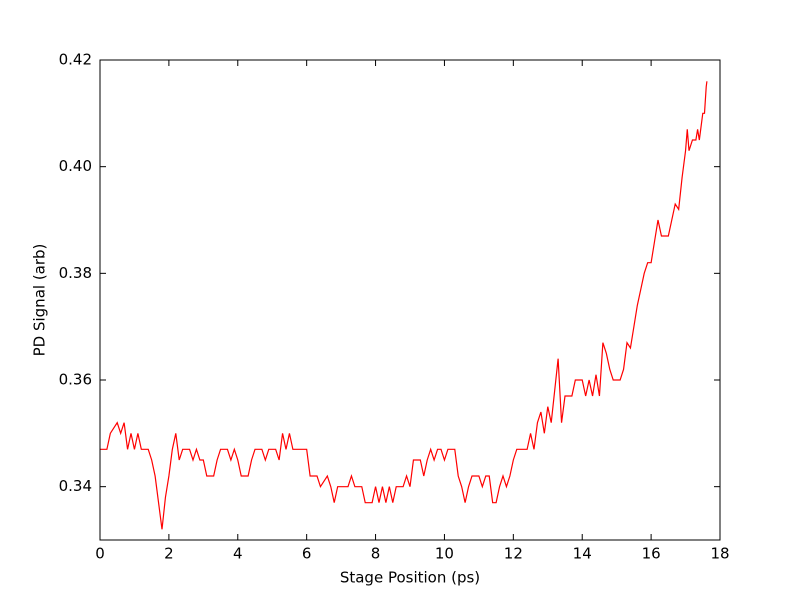 The height and width of the screenshot is (600, 800). I want to click on y-axis-label: PD Signal (arb), so click(40, 300).